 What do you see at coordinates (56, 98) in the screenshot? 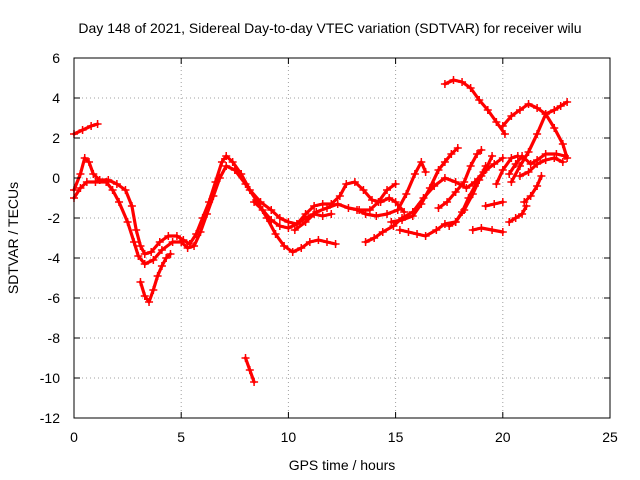
I see `y-tick-label: 4` at bounding box center [56, 98].